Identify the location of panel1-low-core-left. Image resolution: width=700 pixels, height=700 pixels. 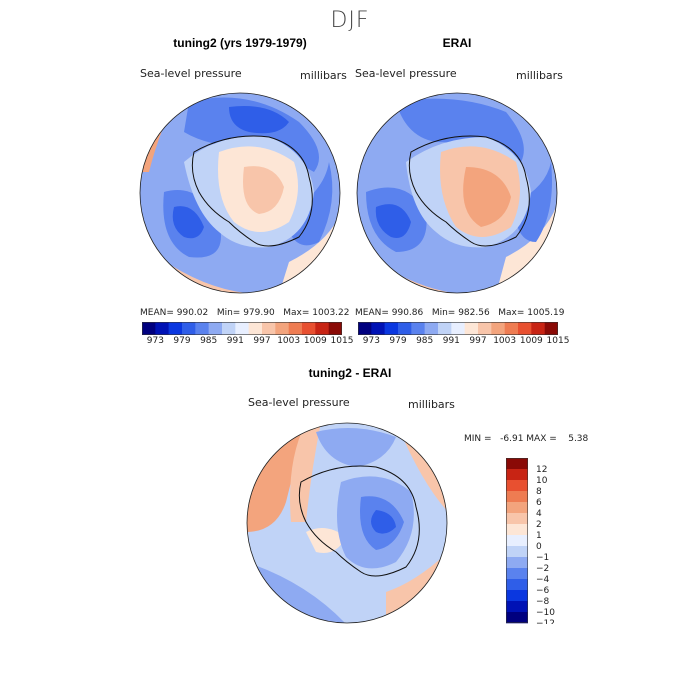
(188, 222).